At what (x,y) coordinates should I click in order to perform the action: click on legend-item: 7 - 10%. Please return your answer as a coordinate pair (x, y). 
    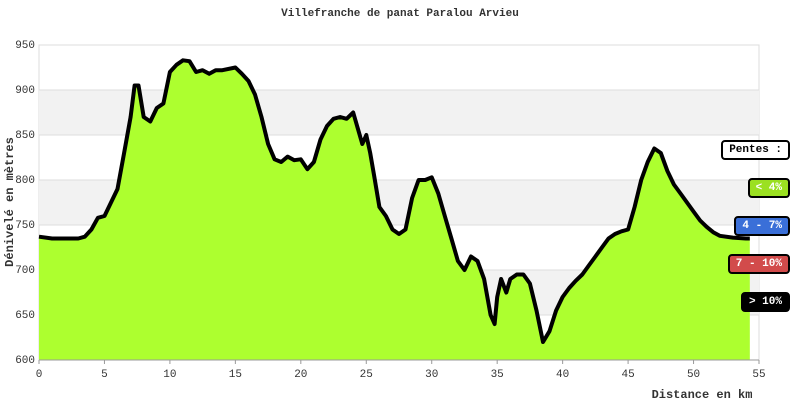
    Looking at the image, I should click on (758, 264).